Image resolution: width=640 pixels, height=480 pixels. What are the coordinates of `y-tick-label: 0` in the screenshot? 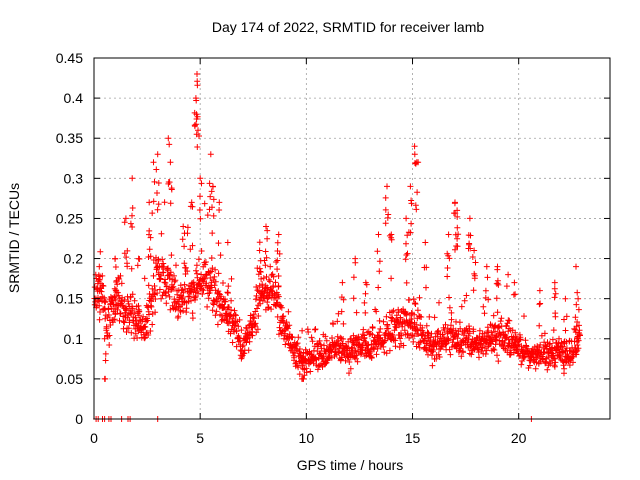 It's located at (79, 419).